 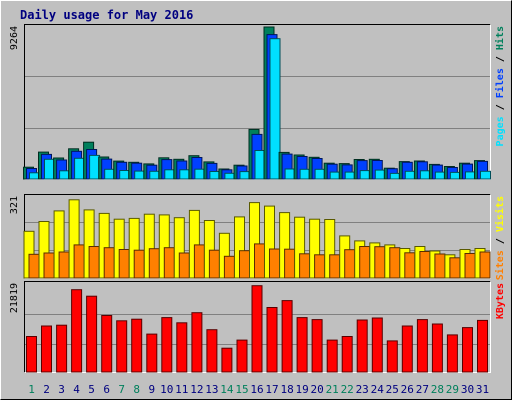 I want to click on legend-hits-files-pages: Pages / Files / Hits, so click(x=500, y=86).